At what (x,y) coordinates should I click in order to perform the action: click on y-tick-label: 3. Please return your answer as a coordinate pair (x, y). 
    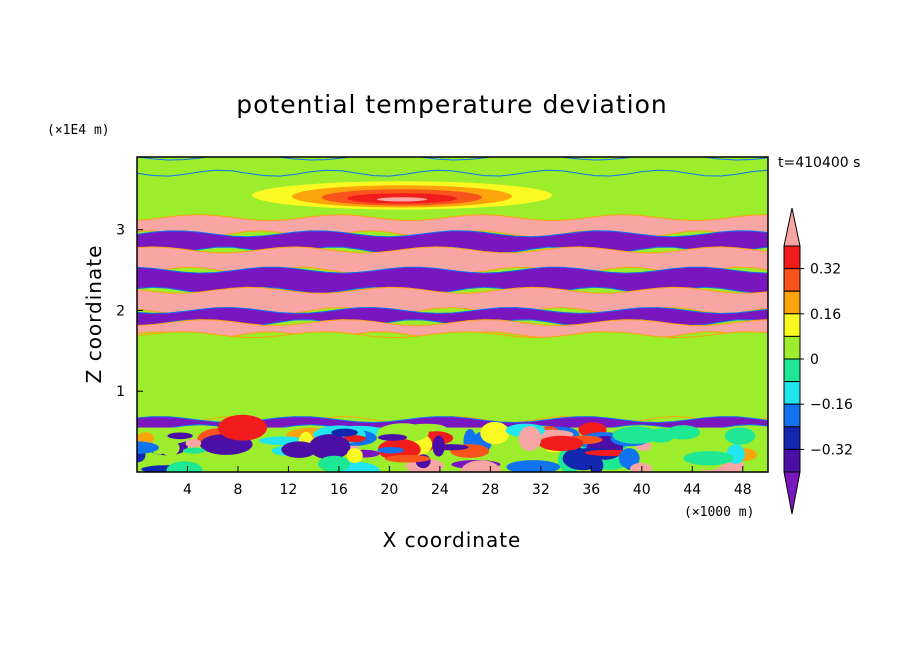
    Looking at the image, I should click on (120, 231).